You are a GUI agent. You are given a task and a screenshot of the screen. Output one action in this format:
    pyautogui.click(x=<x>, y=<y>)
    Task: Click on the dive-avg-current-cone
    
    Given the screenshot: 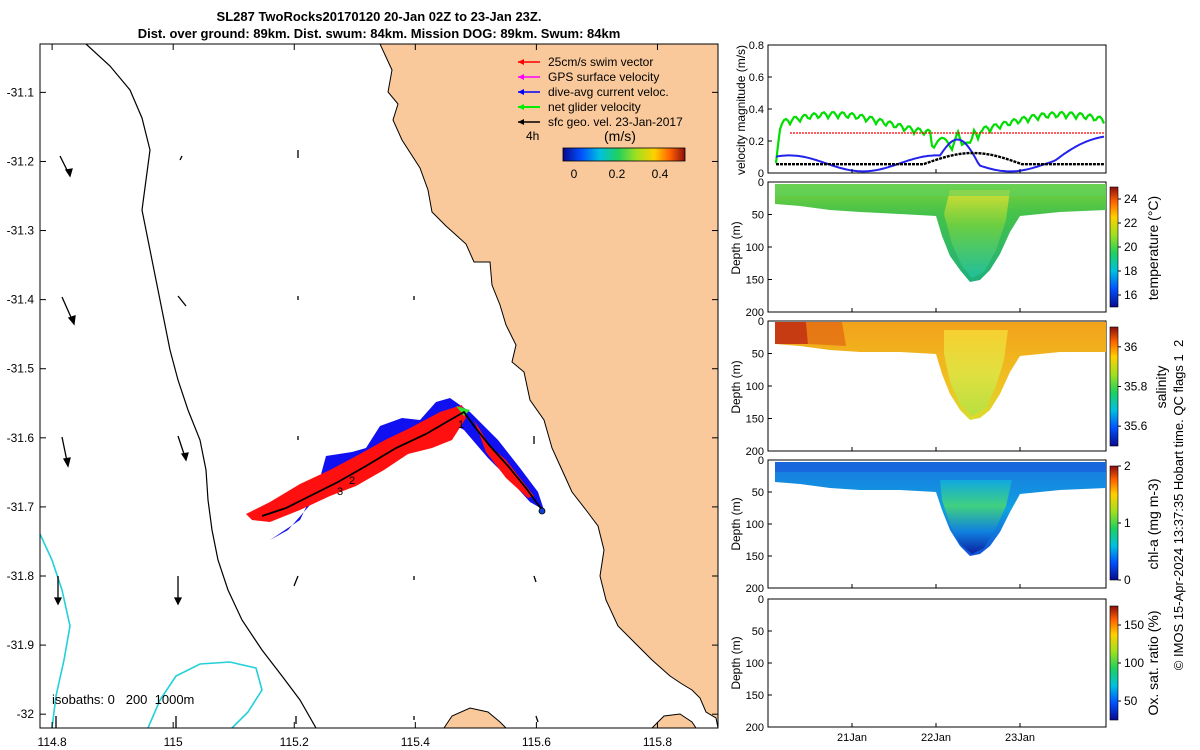 What is the action you would take?
    pyautogui.click(x=407, y=469)
    